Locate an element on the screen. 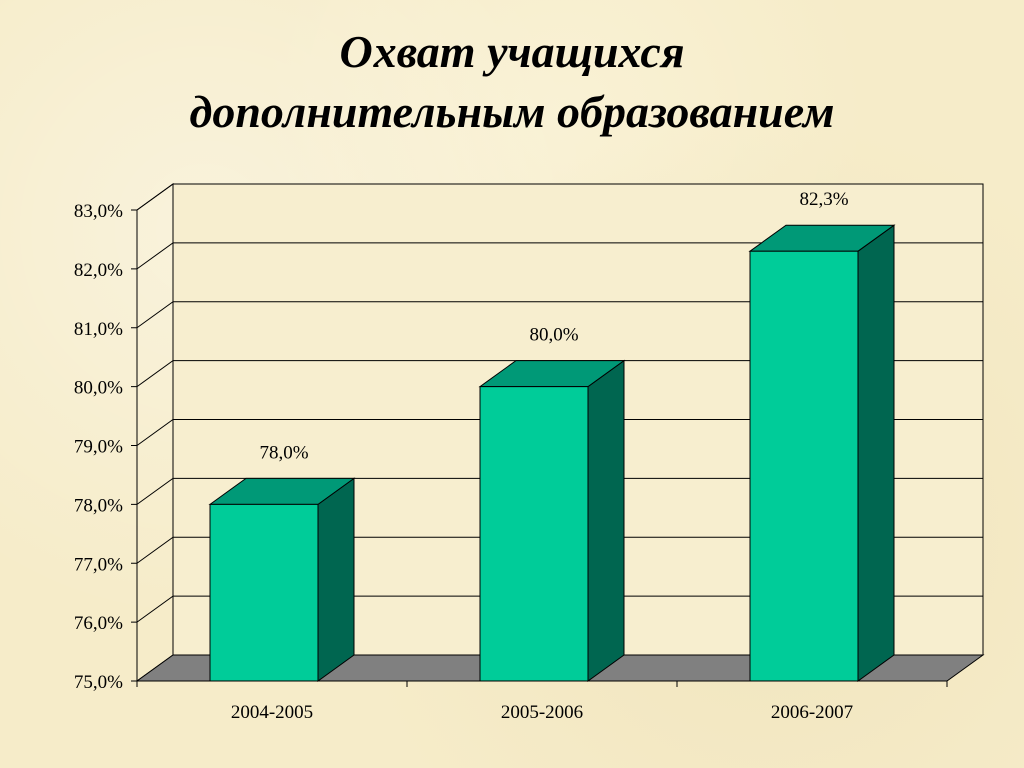 This screenshot has height=768, width=1024. title-line-2: дополнительным образованием is located at coordinates (512, 111).